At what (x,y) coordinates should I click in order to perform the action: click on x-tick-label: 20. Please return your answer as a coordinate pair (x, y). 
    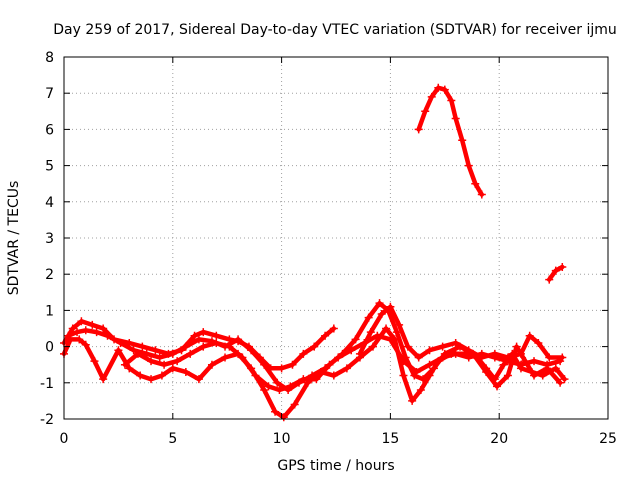
    Looking at the image, I should click on (499, 439).